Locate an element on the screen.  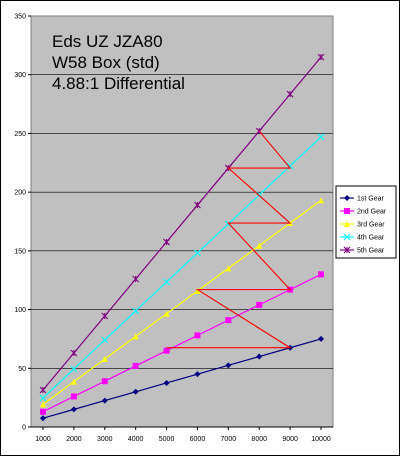
x-tick-label: 5000 is located at coordinates (167, 439).